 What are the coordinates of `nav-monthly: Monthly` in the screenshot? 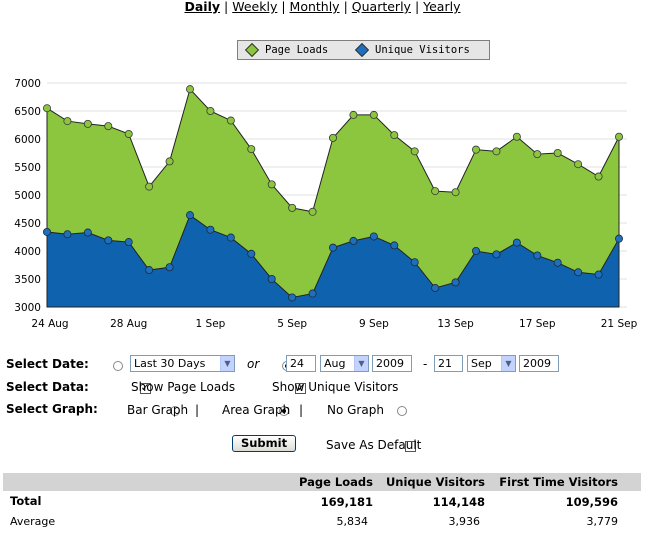 It's located at (314, 7).